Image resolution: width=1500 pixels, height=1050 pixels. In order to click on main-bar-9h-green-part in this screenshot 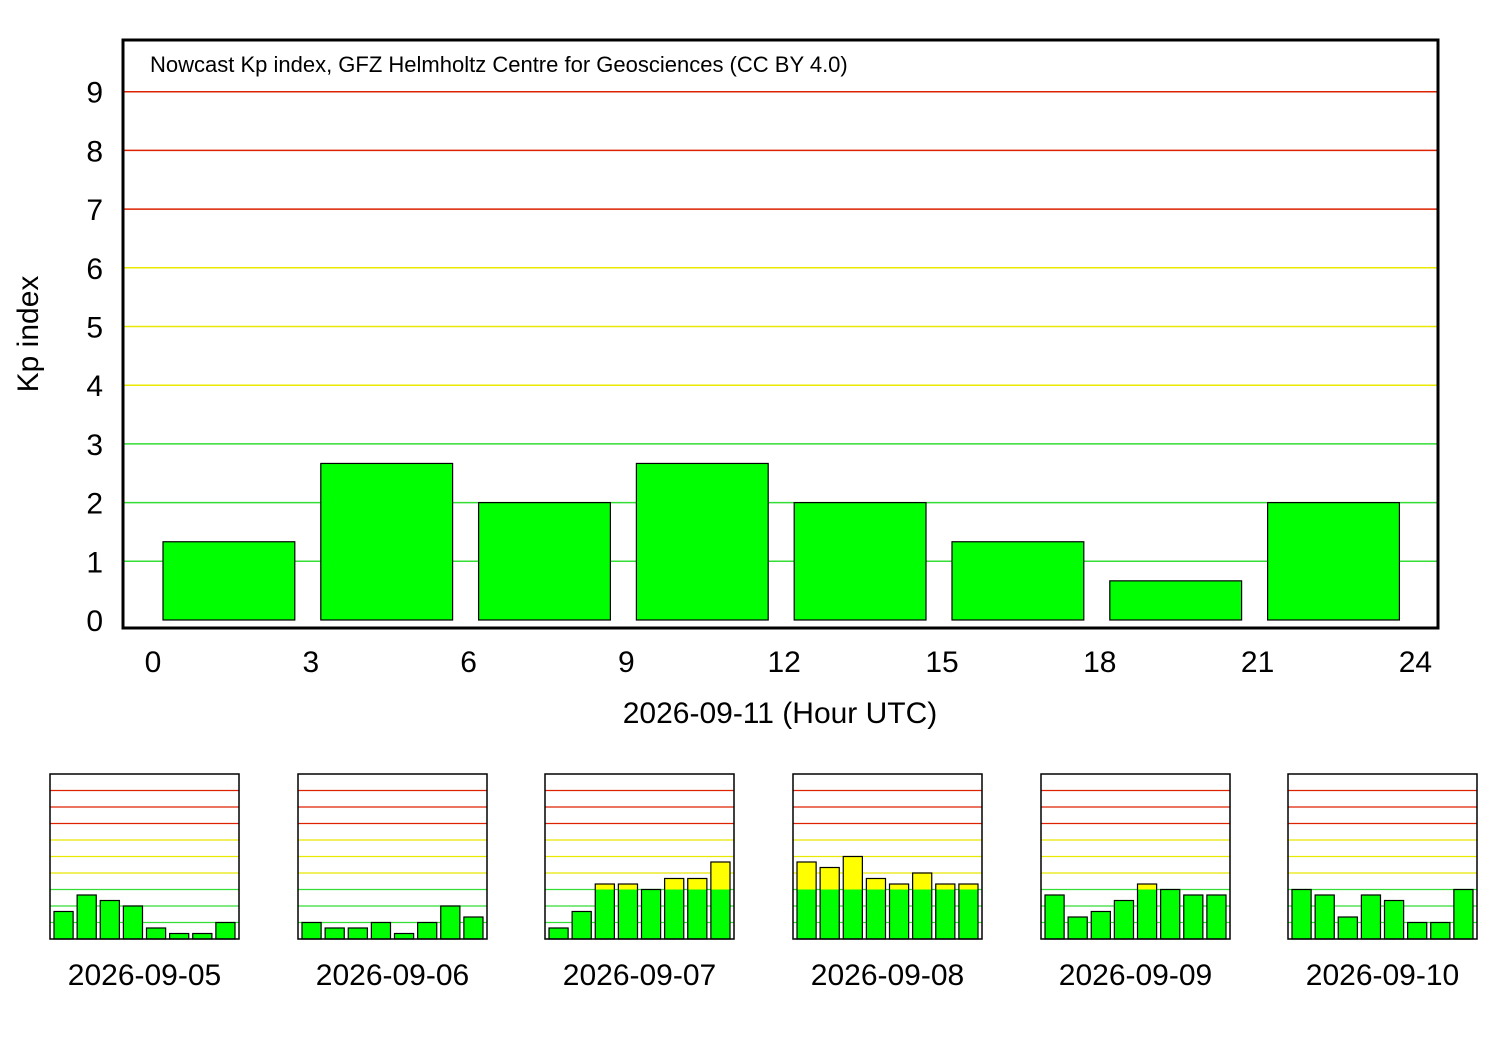, I will do `click(702, 541)`.